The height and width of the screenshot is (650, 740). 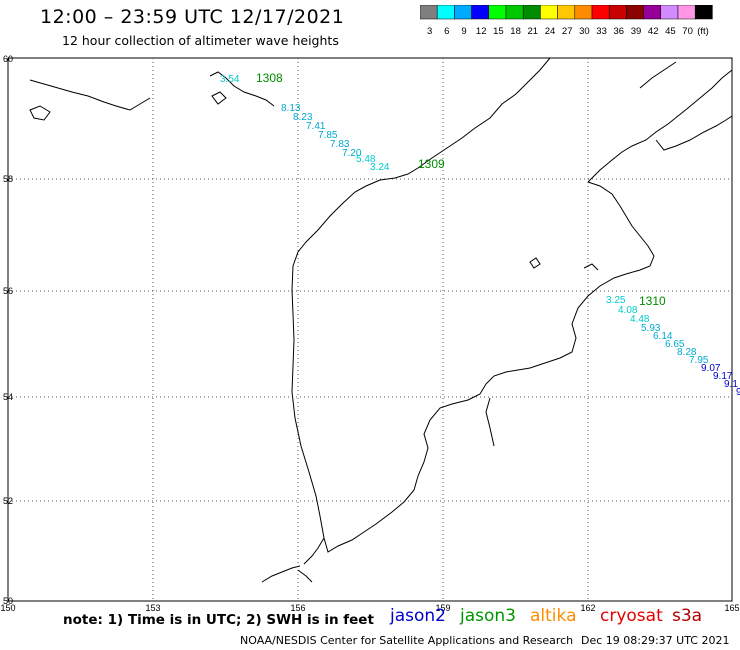 I want to click on kamchatka-east-detail, so click(x=490, y=422).